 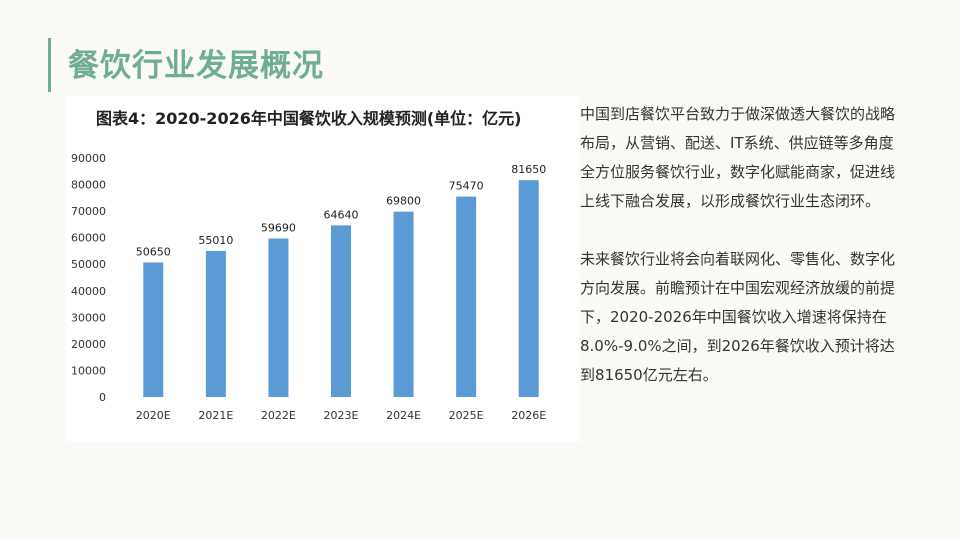 I want to click on y-tick-label: 0, so click(x=102, y=397).